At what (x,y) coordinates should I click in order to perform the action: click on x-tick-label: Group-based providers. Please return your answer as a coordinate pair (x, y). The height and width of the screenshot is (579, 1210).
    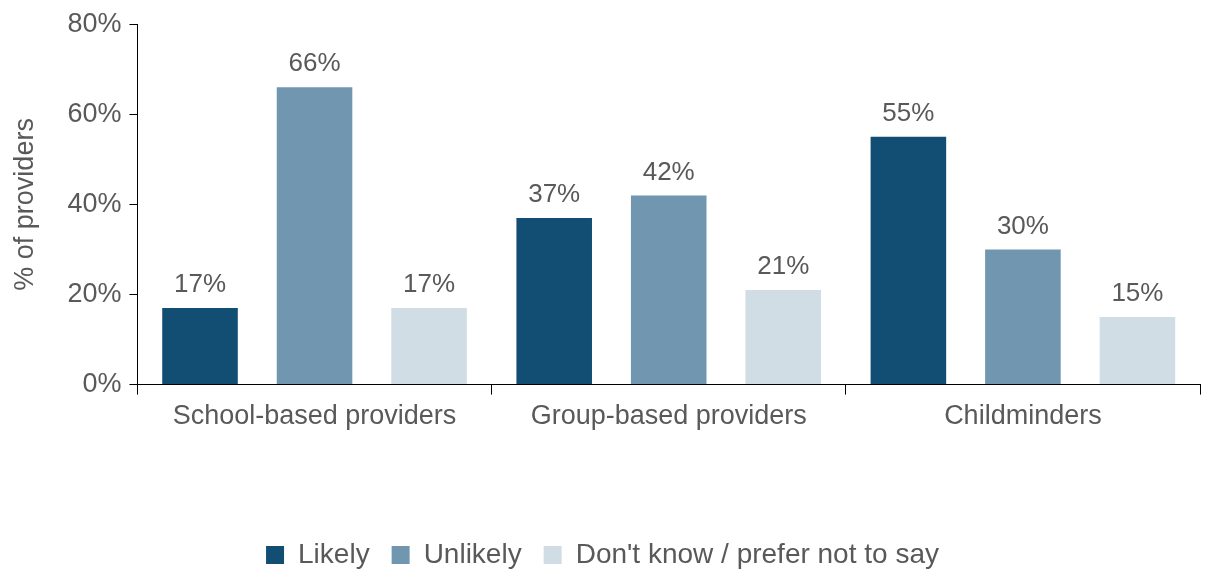
    Looking at the image, I should click on (668, 415).